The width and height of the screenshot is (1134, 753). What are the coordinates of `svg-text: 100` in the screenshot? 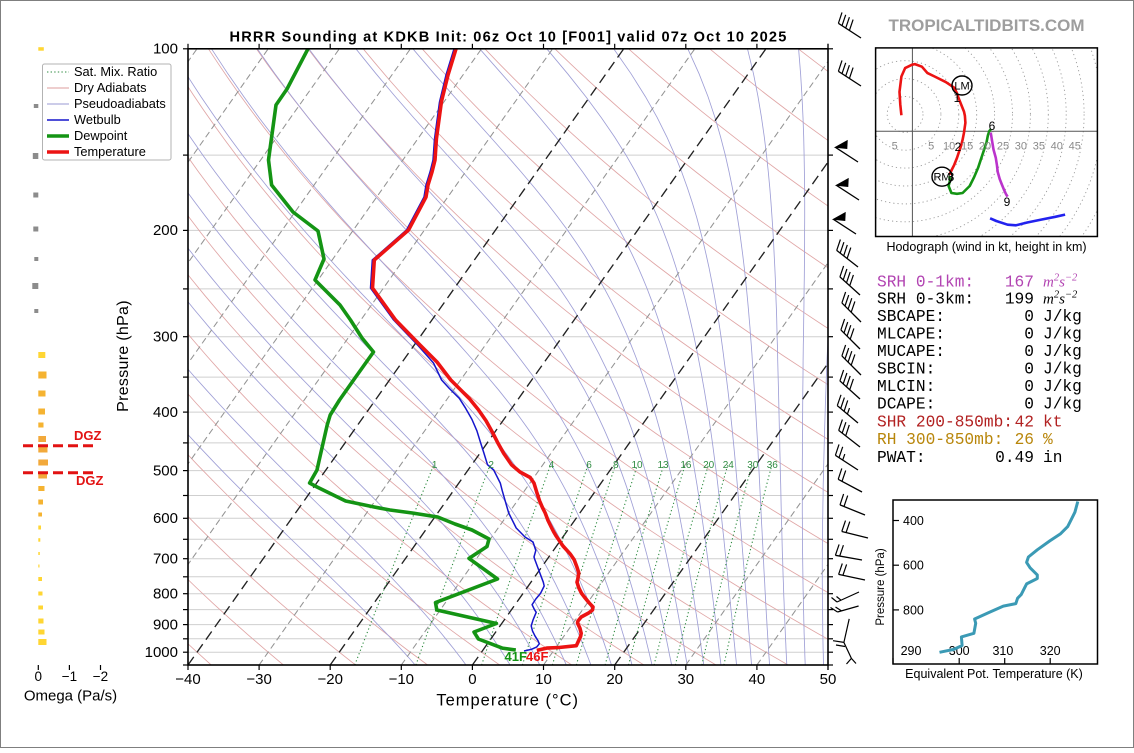 It's located at (165, 49).